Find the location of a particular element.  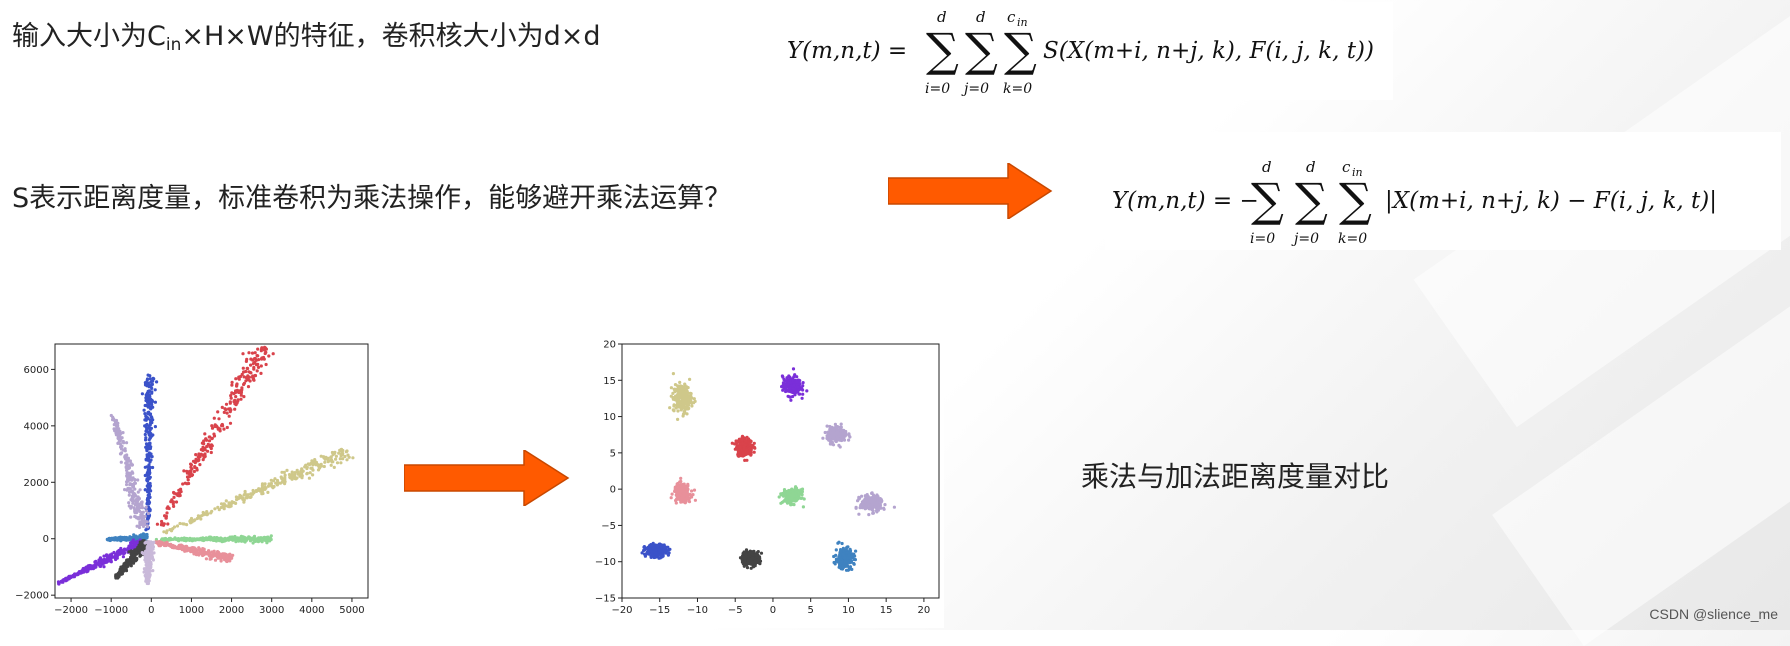

scatter-series is located at coordinates (149, 452).